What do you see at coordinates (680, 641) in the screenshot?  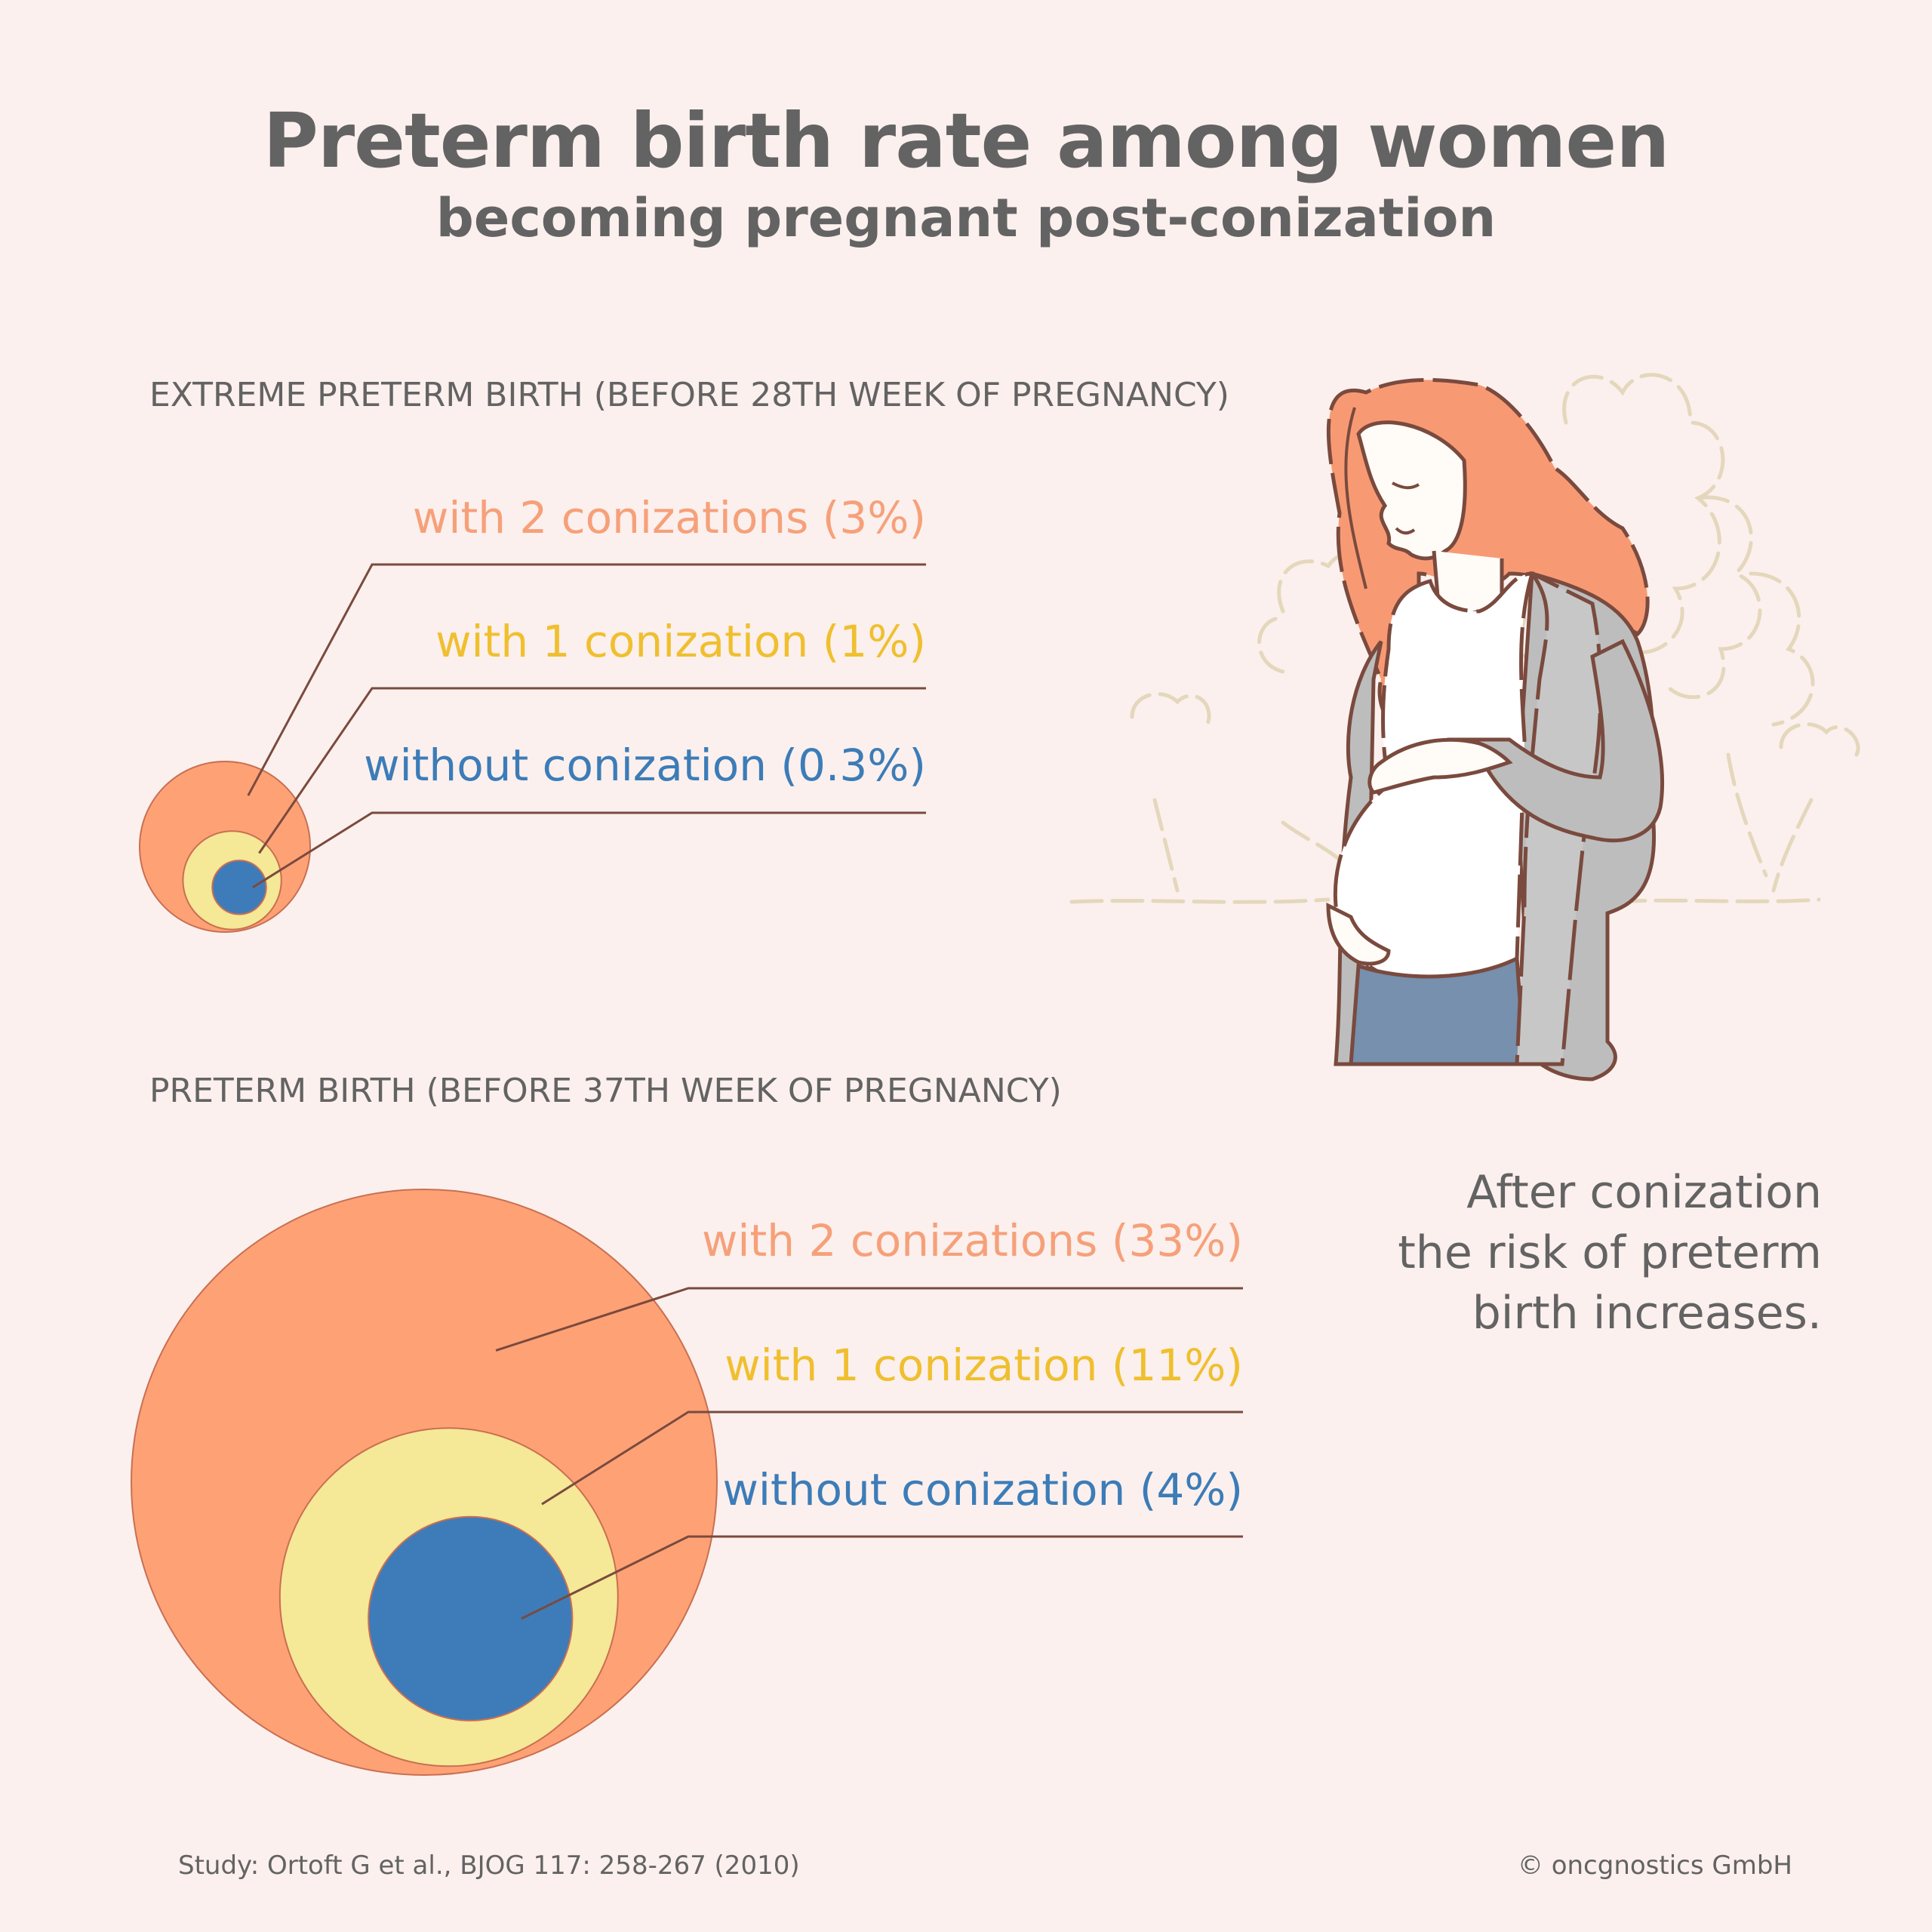 I see `extreme-one-conization-label: with 1 conization (1%)` at bounding box center [680, 641].